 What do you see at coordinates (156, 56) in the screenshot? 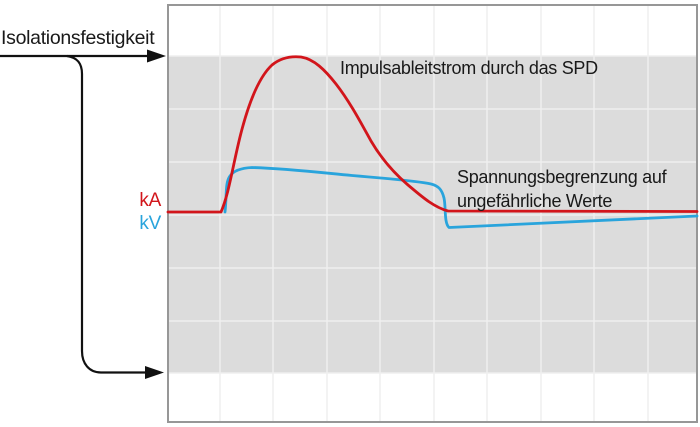
I see `top-right-arrow-icon` at bounding box center [156, 56].